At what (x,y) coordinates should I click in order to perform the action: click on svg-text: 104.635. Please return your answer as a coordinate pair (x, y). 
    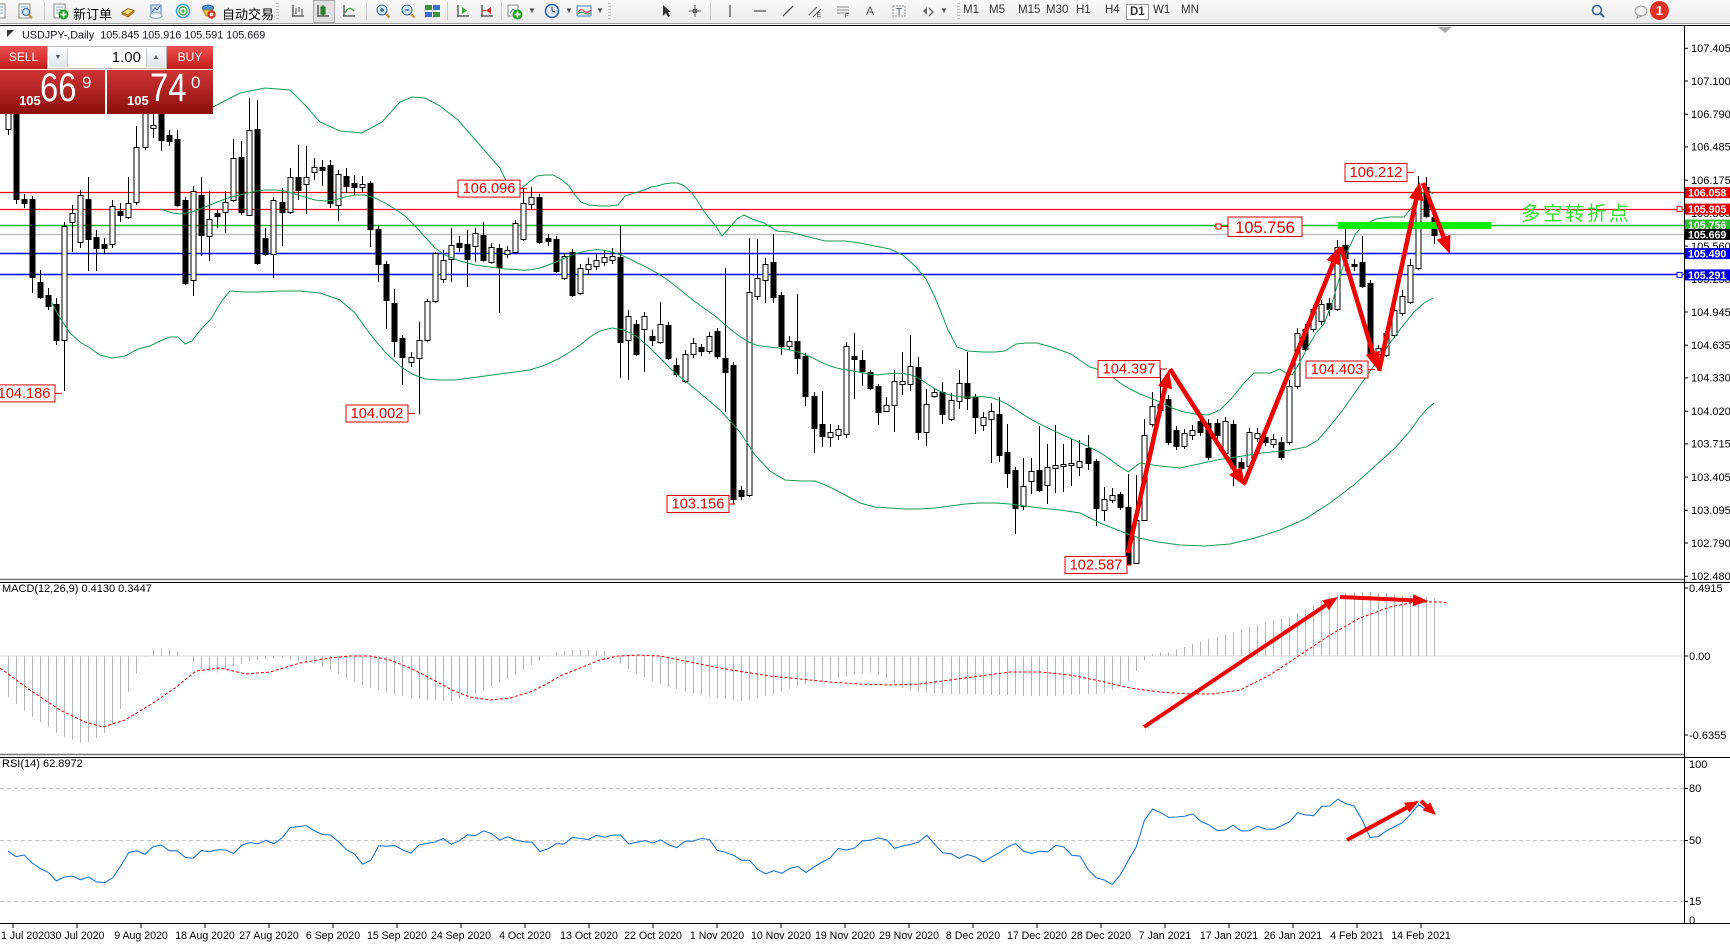
    Looking at the image, I should click on (1710, 346).